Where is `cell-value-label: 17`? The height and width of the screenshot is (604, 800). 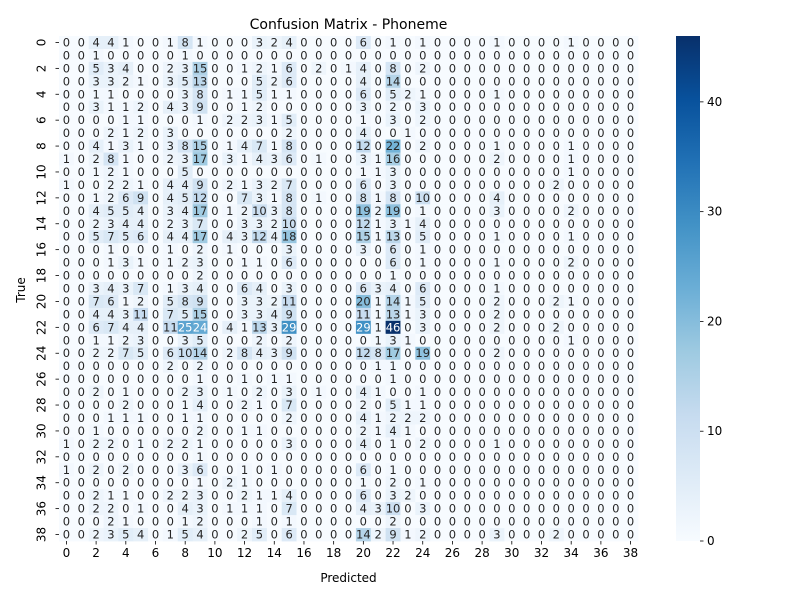 cell-value-label: 17 is located at coordinates (200, 159).